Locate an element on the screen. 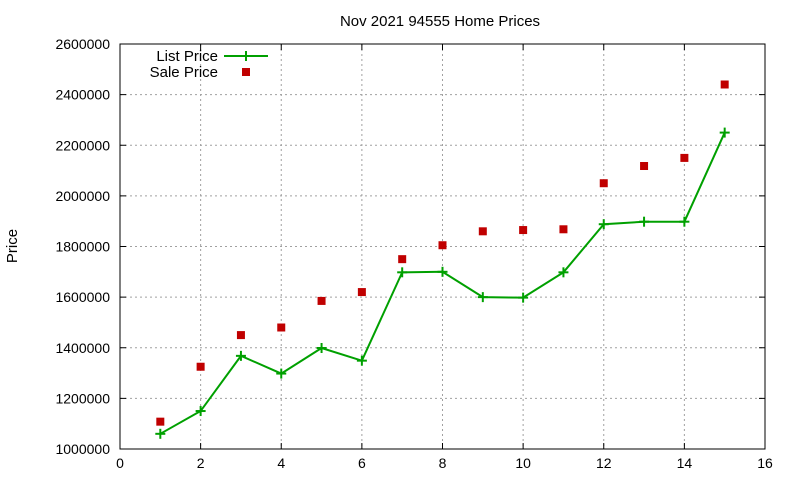 This screenshot has height=480, width=800. y-tick-label: 2200000 is located at coordinates (82, 145).